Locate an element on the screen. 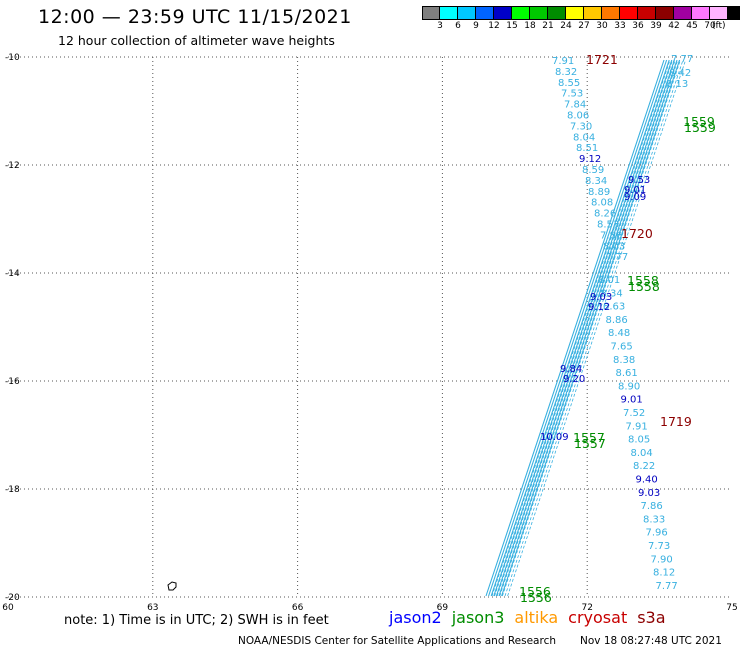 Image resolution: width=740 pixels, height=650 pixels. lon-tick-label: 63 is located at coordinates (152, 608).